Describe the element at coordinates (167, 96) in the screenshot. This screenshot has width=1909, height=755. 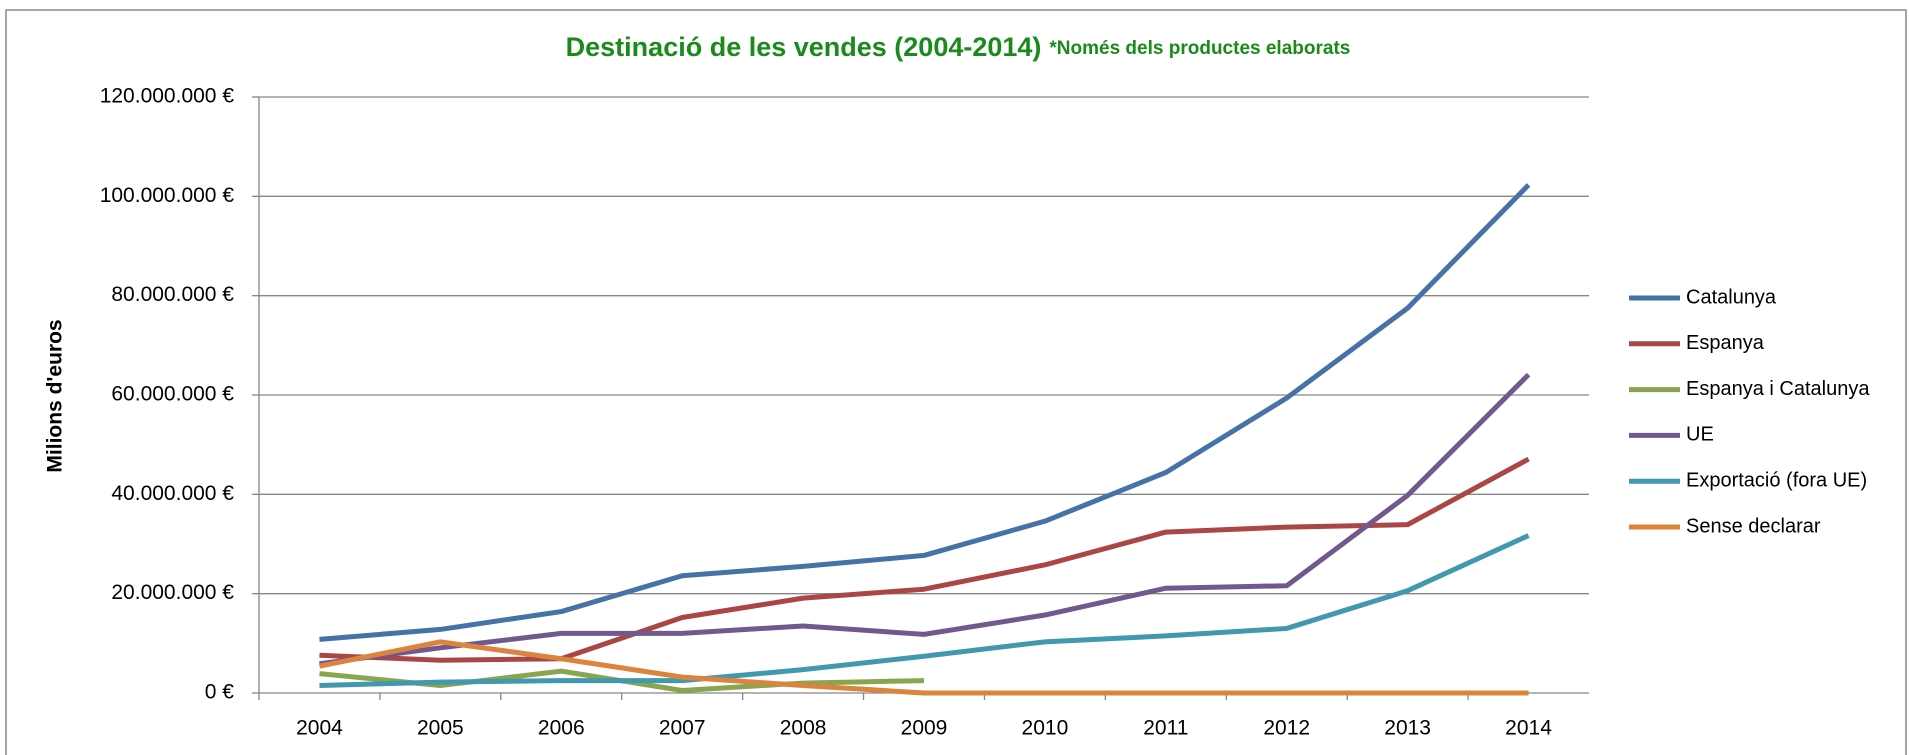
I see `y-tick-label: 120.000.000 €` at that location.